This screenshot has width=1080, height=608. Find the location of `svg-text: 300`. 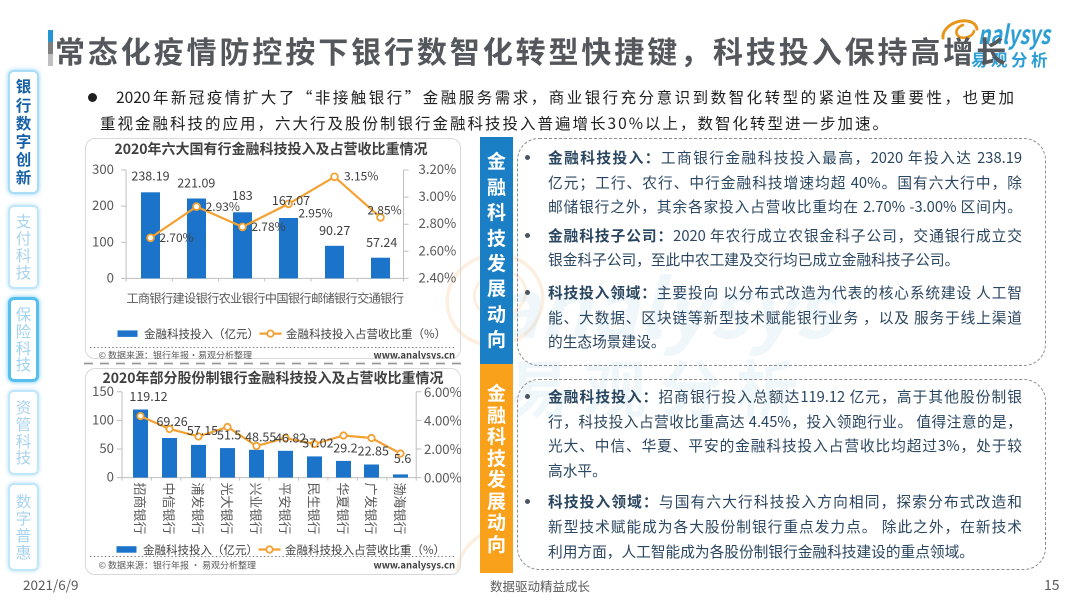

svg-text: 300 is located at coordinates (103, 168).